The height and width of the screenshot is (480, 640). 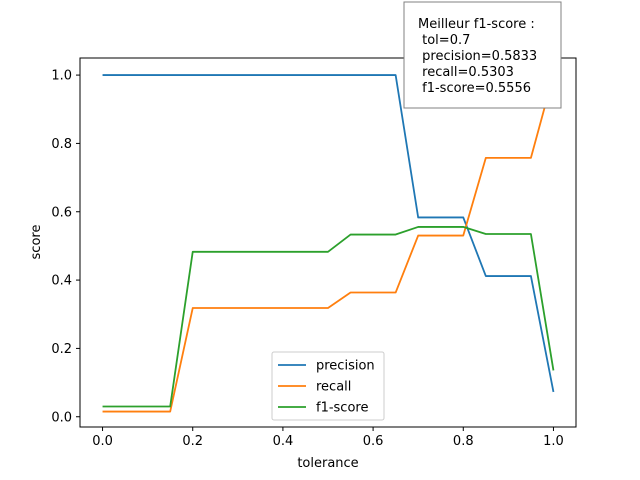 I want to click on x-tick-label: 0.6, so click(x=373, y=441).